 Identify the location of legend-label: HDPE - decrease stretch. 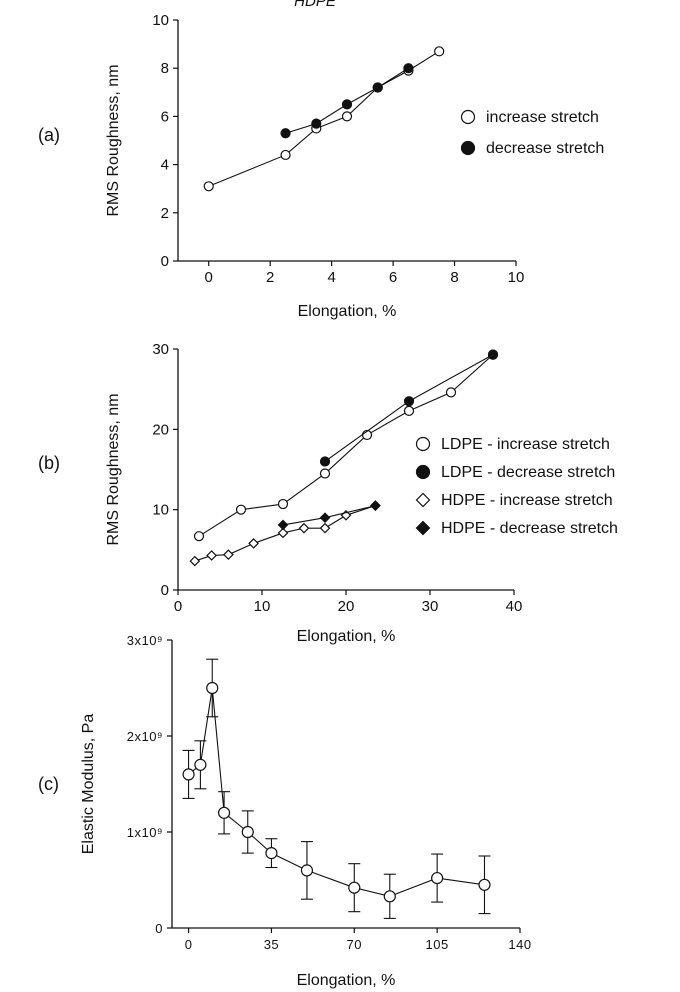
(529, 528).